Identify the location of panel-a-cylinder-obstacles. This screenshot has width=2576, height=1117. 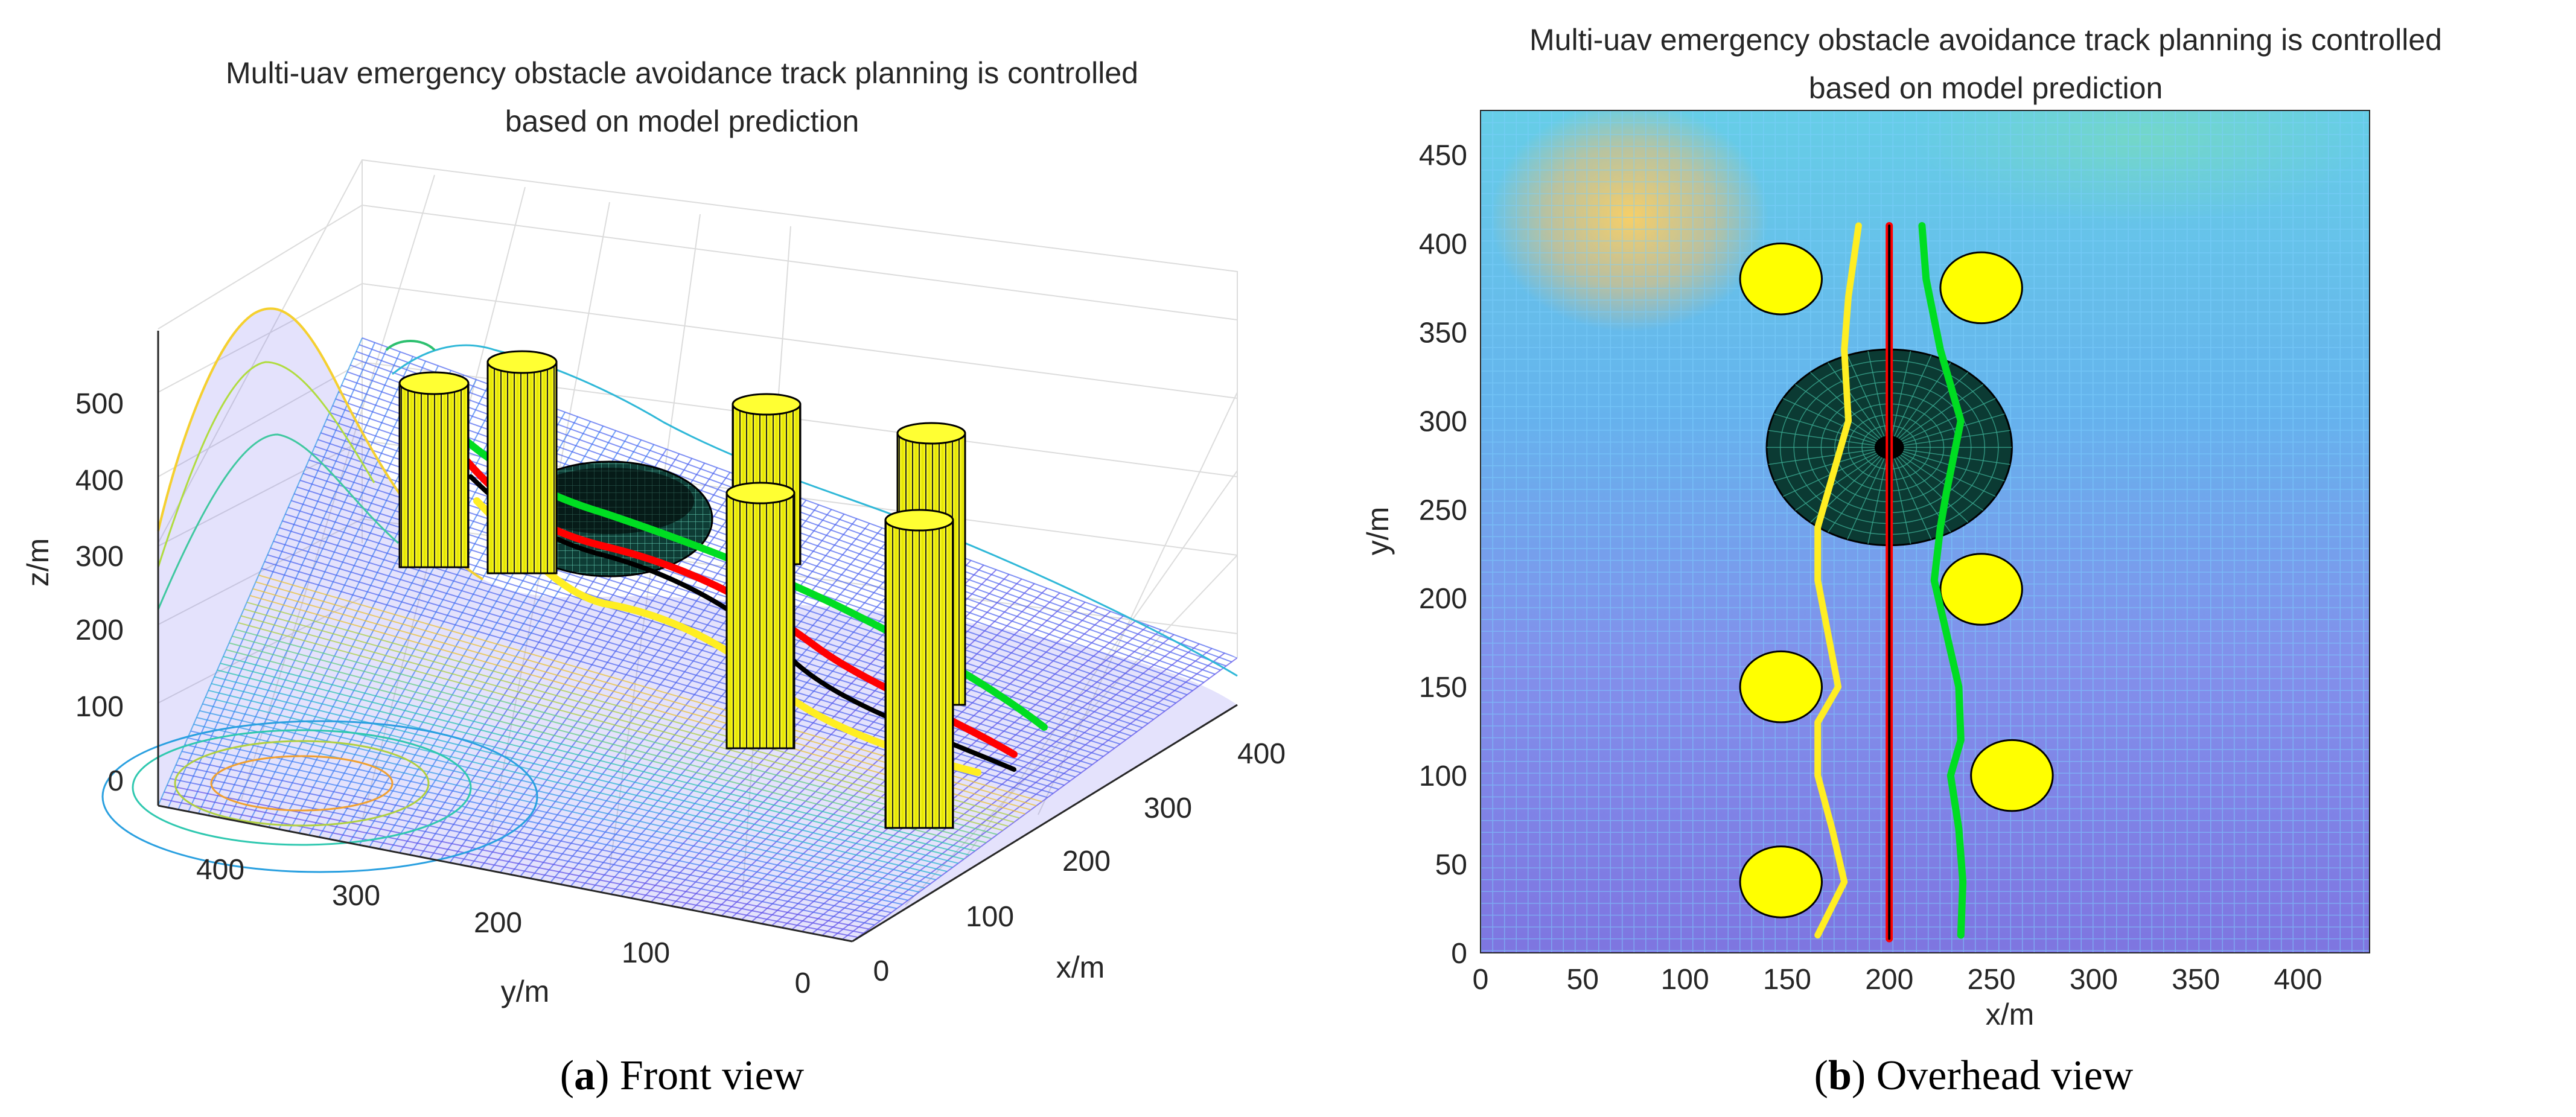
(682, 589).